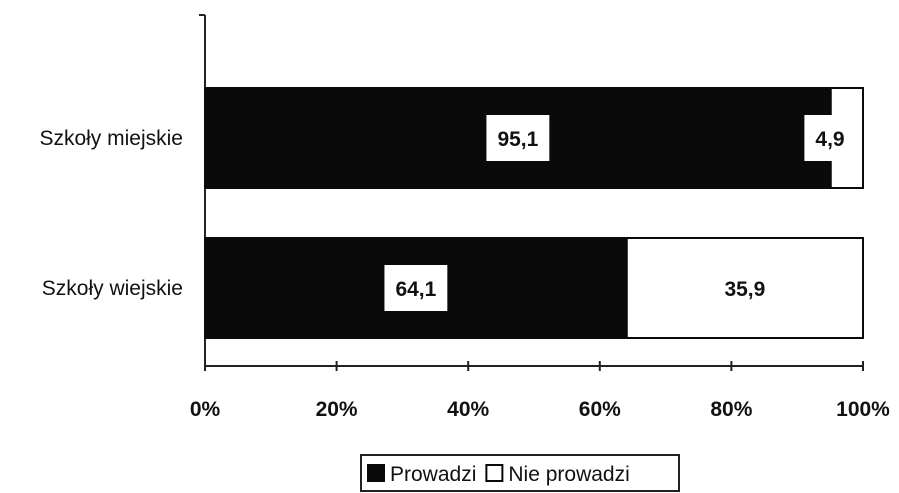 This screenshot has height=493, width=899. I want to click on x-tick-label: 20%, so click(337, 409).